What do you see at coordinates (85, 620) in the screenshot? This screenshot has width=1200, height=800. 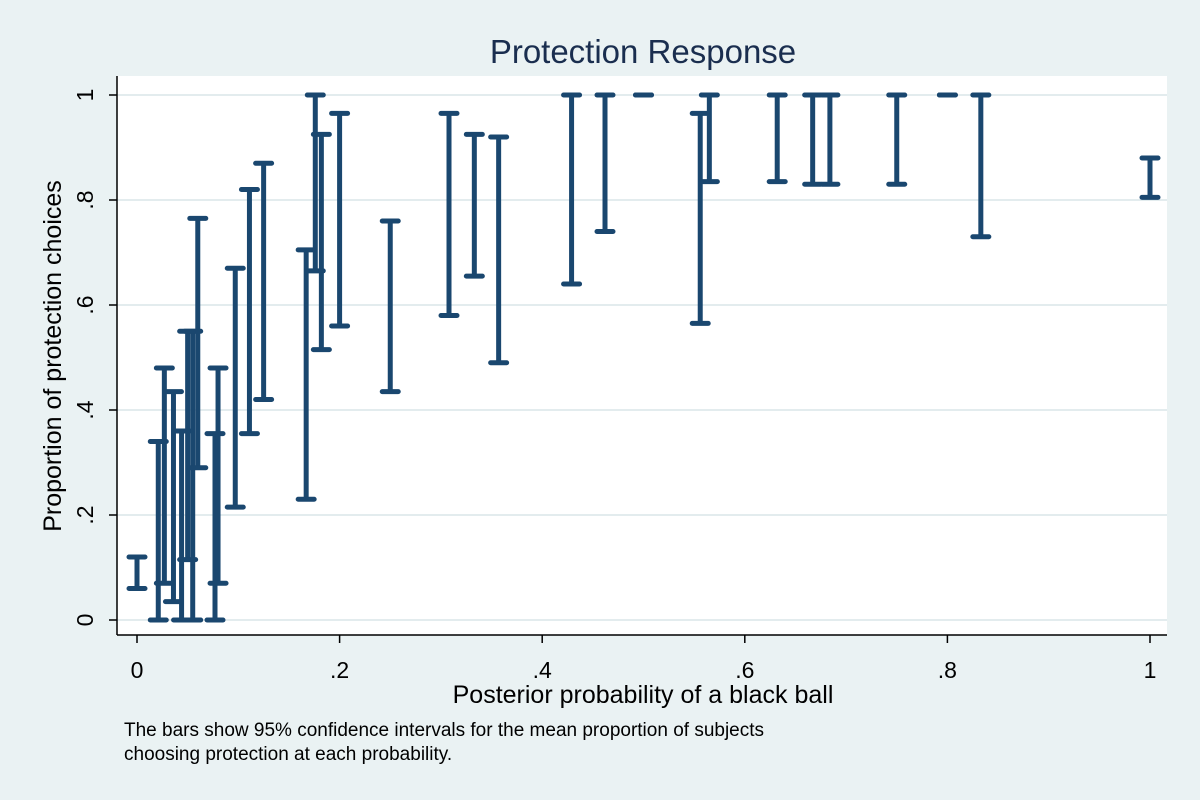 I see `y-tick-label: 0` at bounding box center [85, 620].